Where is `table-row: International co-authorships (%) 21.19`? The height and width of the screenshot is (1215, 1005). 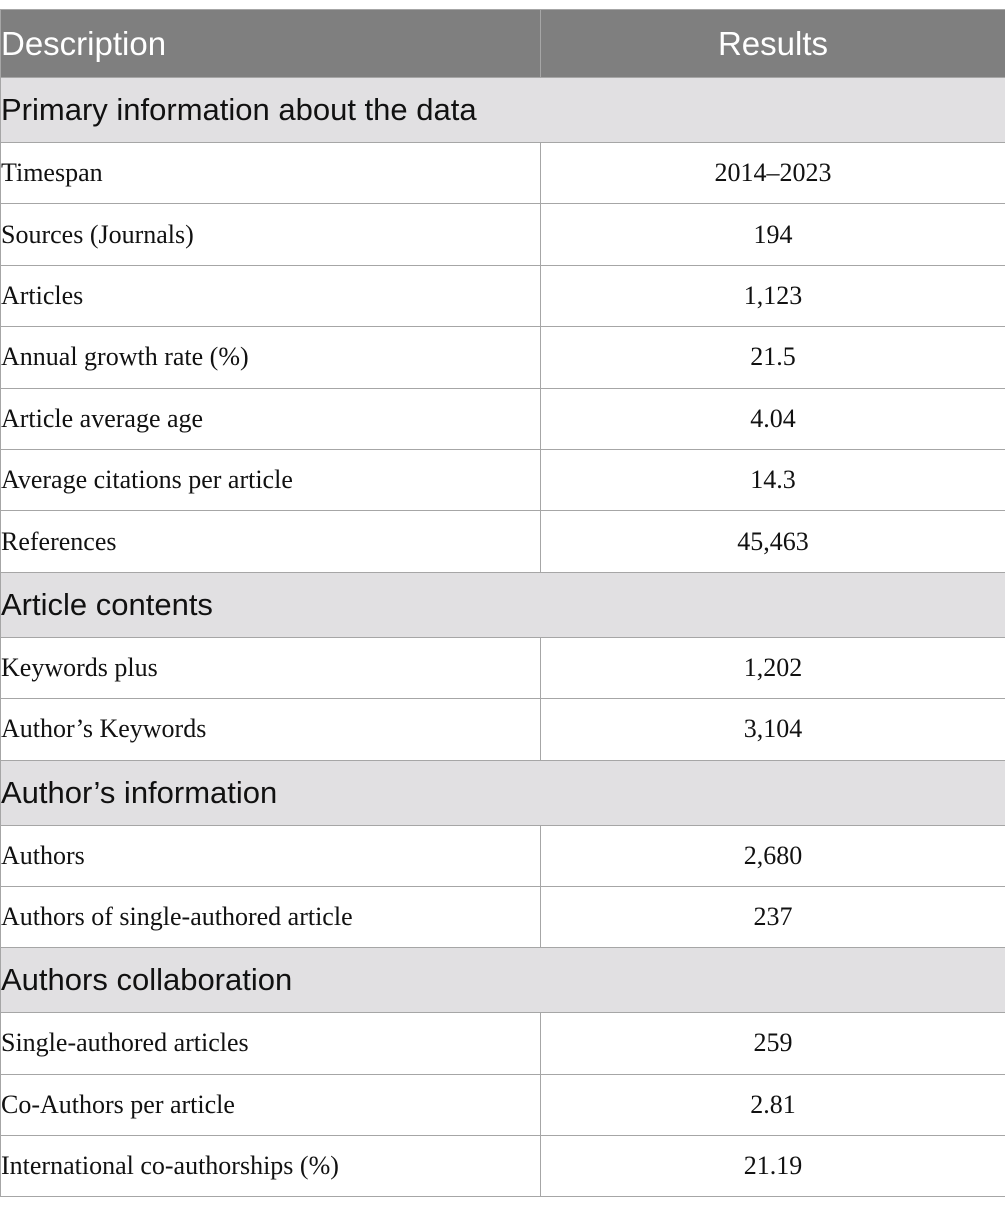
table-row: International co-authorships (%) 21.19 is located at coordinates (502, 1166).